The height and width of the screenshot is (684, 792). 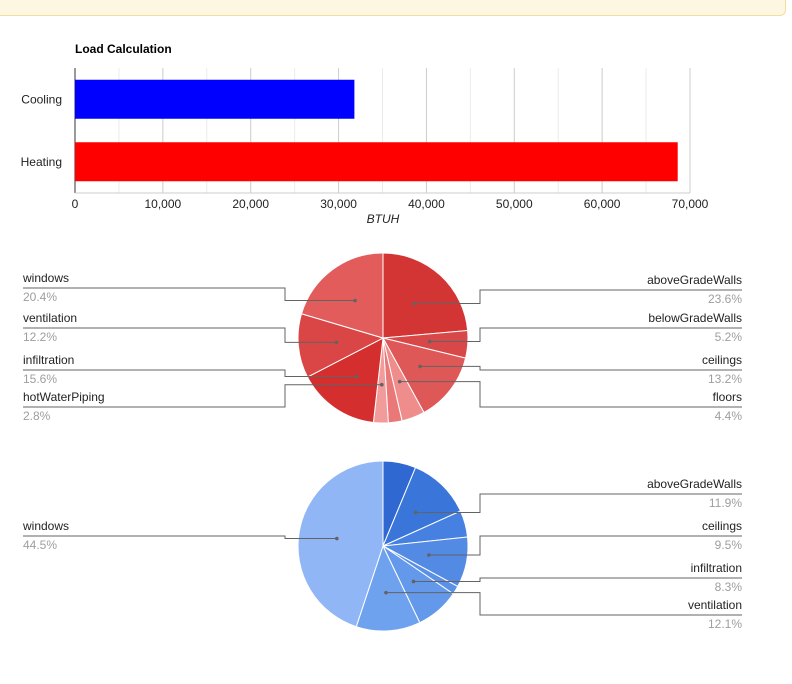 What do you see at coordinates (163, 204) in the screenshot?
I see `x-tick-label: 10,000` at bounding box center [163, 204].